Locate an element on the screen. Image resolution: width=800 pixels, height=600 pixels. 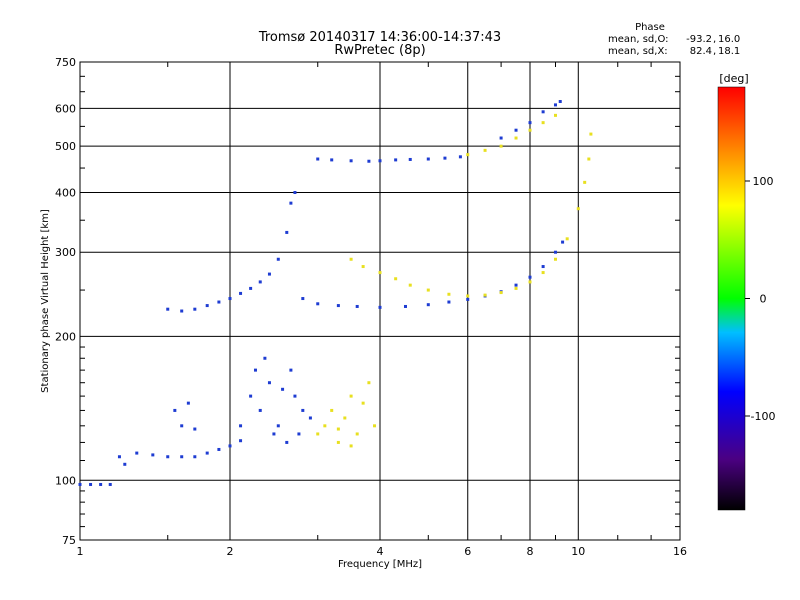
phase-header: Phase is located at coordinates (650, 27).